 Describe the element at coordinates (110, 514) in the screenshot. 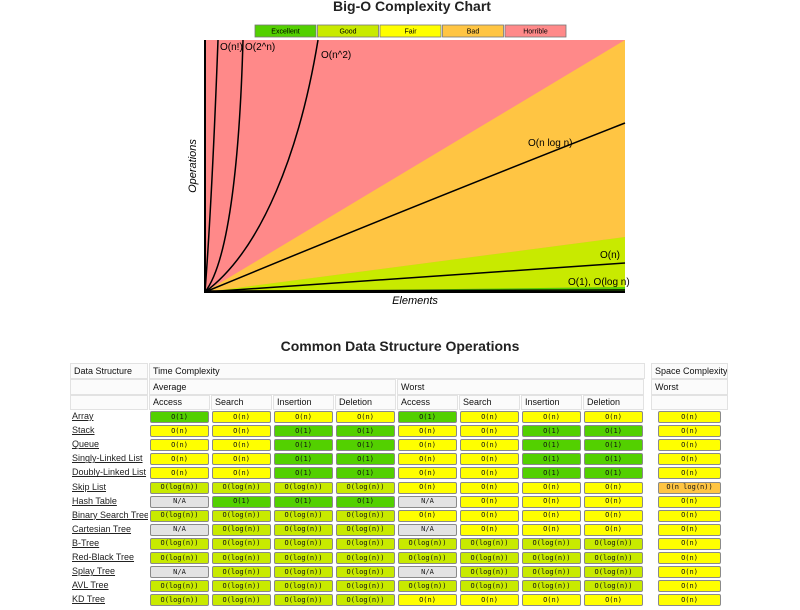

I see `data-structure-link: Binary Search Tree` at that location.